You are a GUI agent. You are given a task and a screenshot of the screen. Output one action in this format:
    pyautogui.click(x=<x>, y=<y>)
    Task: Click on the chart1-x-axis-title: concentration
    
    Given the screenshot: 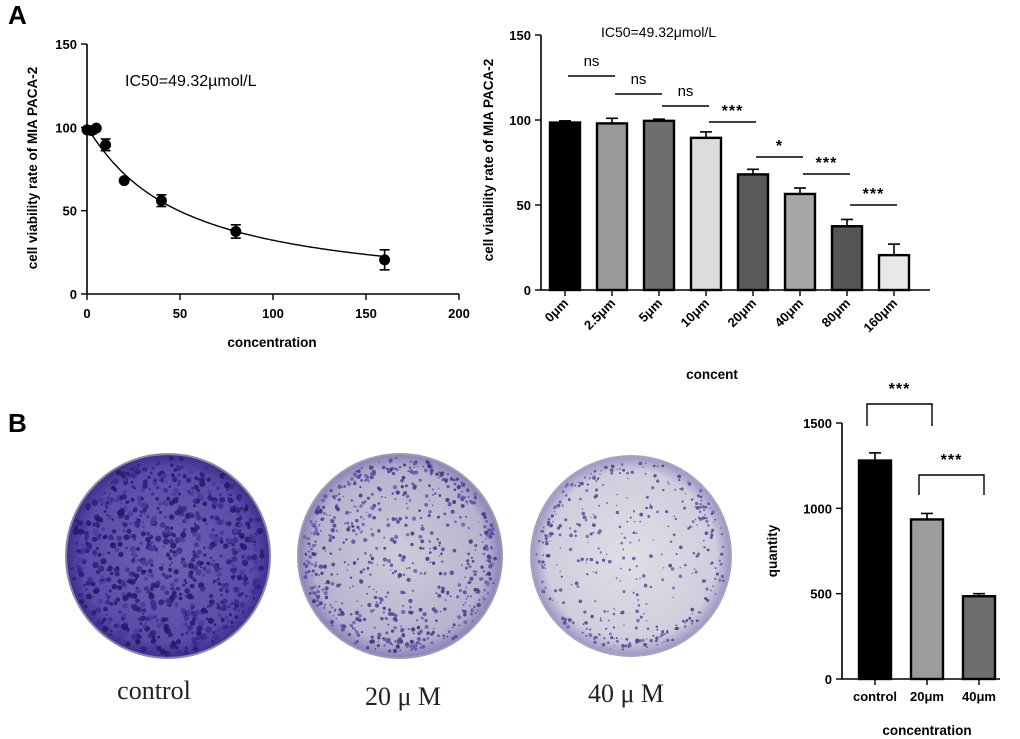 What is the action you would take?
    pyautogui.click(x=271, y=342)
    